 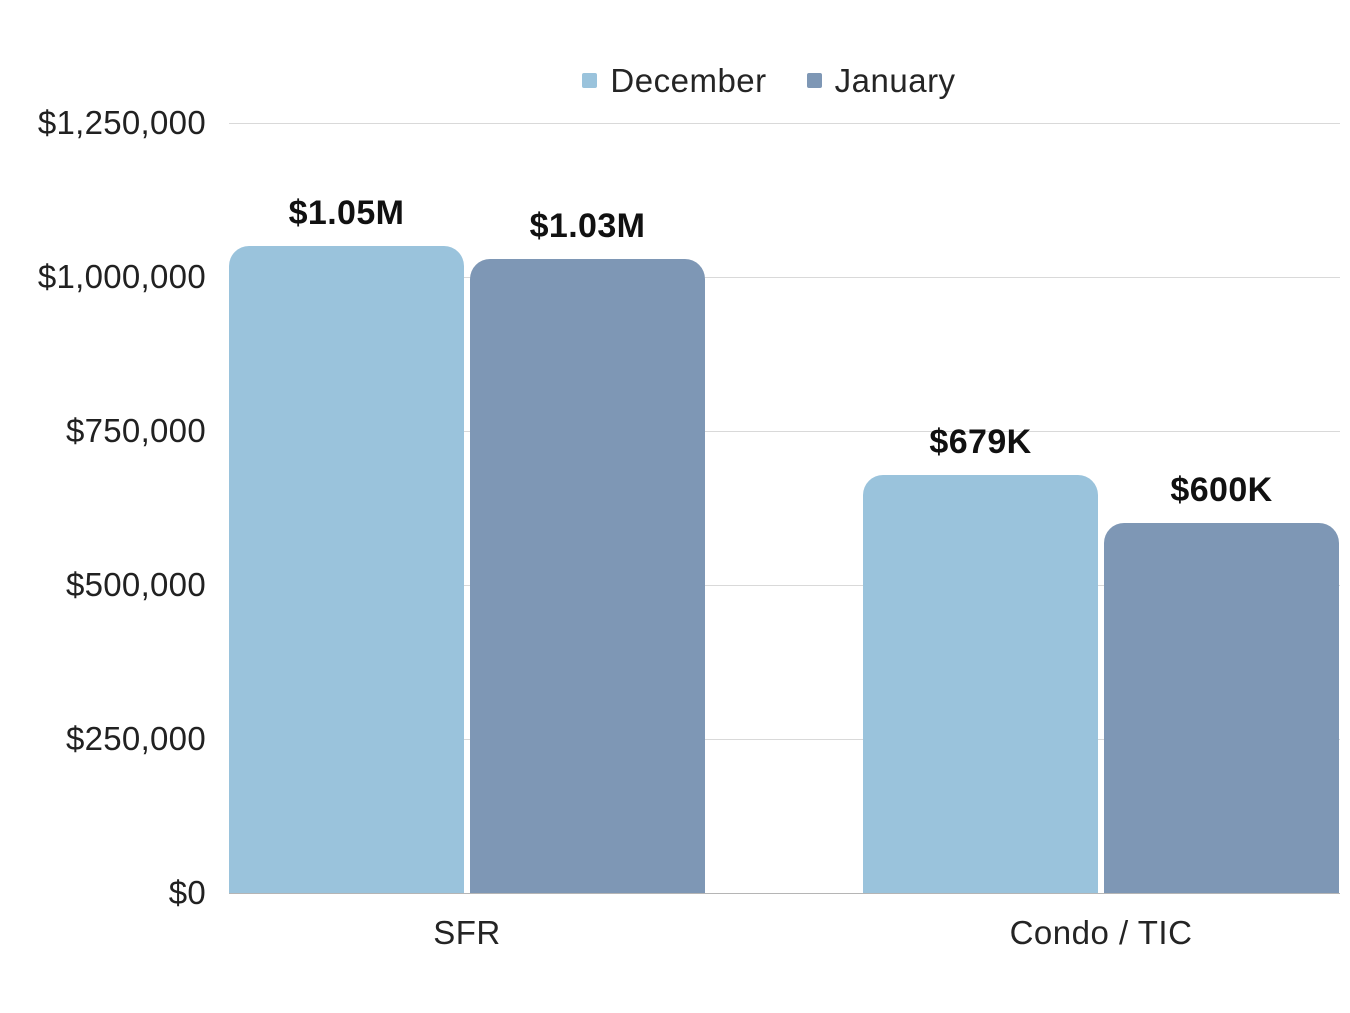 I want to click on x-tick-label-condo-tic: Condo / TIC, so click(x=1101, y=932).